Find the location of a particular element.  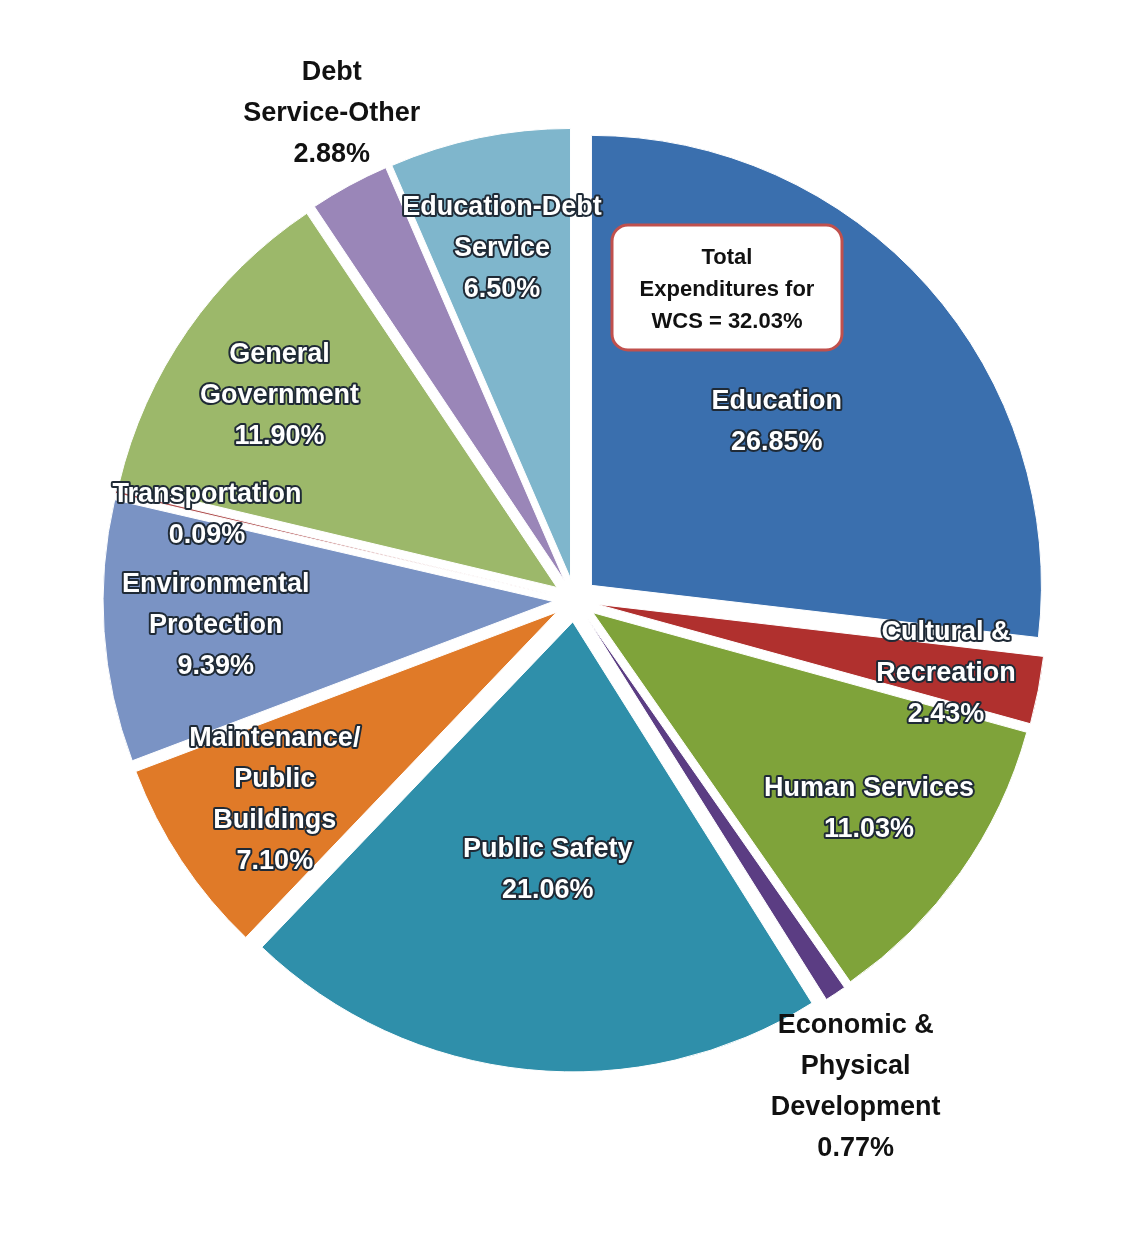

text: Total Expenditures for WCS = 32.03% is located at coordinates (727, 288).